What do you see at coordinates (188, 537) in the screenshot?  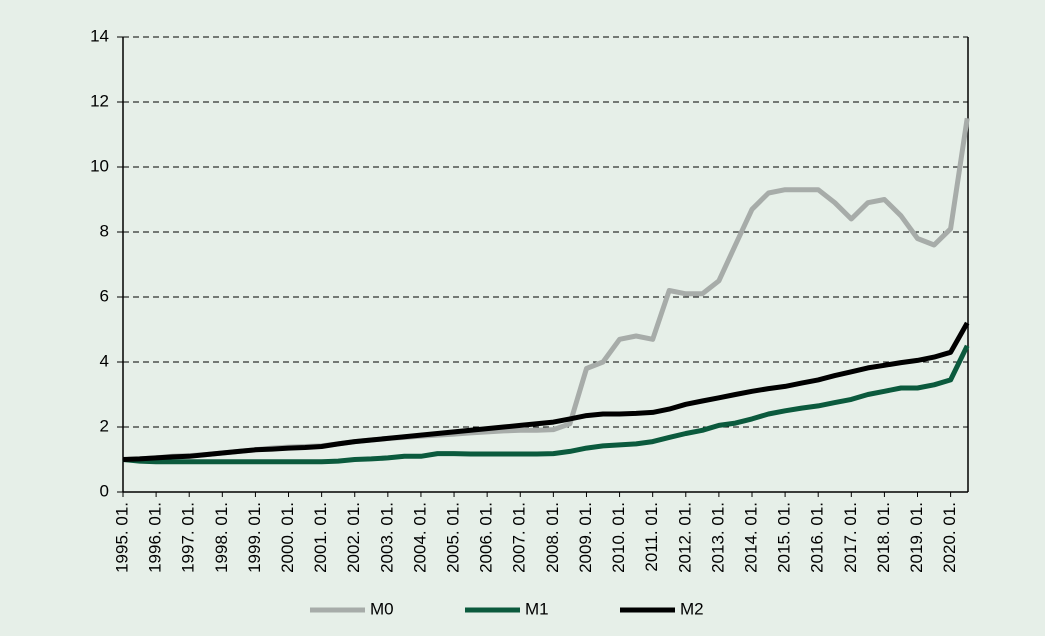 I see `x-tick-label: 1997. 01.` at bounding box center [188, 537].